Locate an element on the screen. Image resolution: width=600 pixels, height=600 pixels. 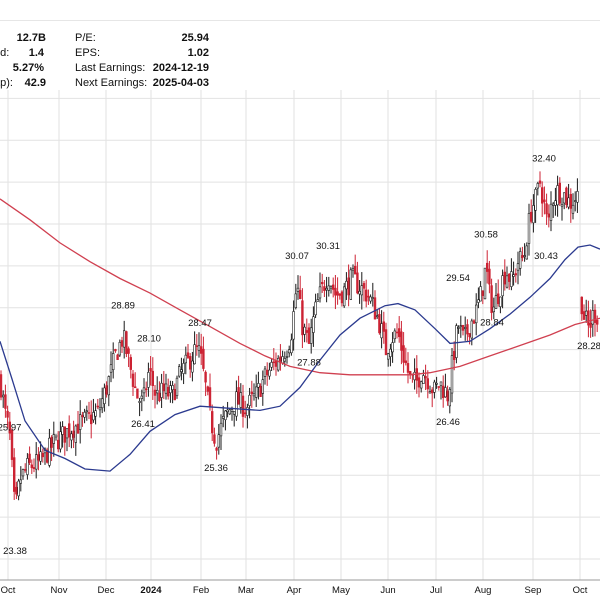
price-annotation: 32.40 is located at coordinates (544, 158).